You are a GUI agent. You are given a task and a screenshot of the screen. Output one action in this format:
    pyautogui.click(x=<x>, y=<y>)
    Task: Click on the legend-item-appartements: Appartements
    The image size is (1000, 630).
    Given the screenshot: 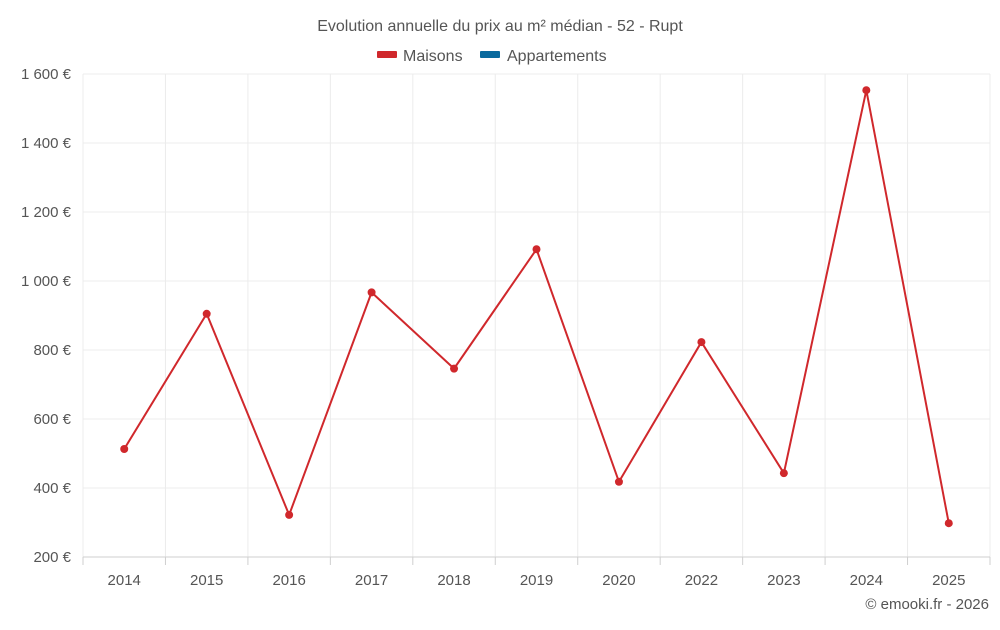 What is the action you would take?
    pyautogui.click(x=543, y=56)
    